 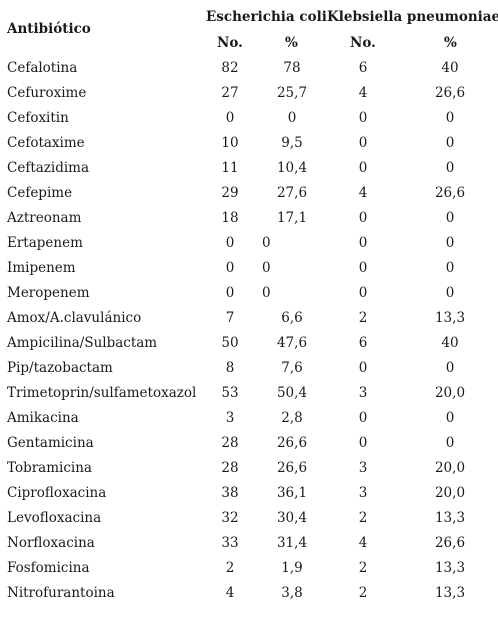 I want to click on cell-ecoli-pct: 47,6, so click(x=292, y=343).